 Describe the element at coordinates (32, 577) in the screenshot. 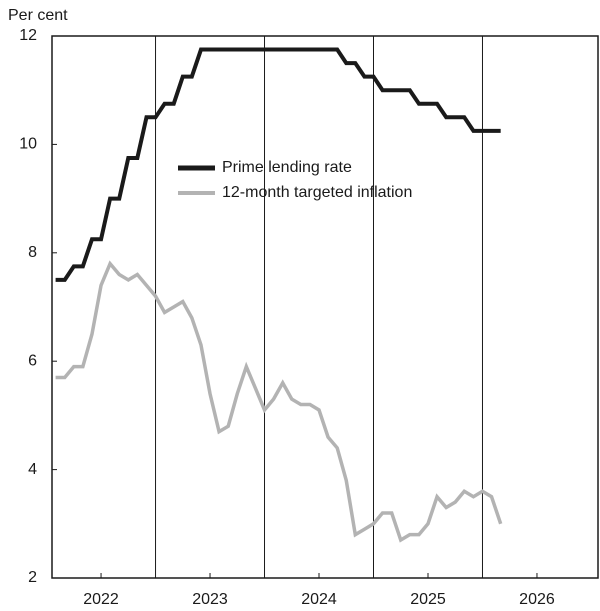

I see `y-tick-label: 2` at that location.